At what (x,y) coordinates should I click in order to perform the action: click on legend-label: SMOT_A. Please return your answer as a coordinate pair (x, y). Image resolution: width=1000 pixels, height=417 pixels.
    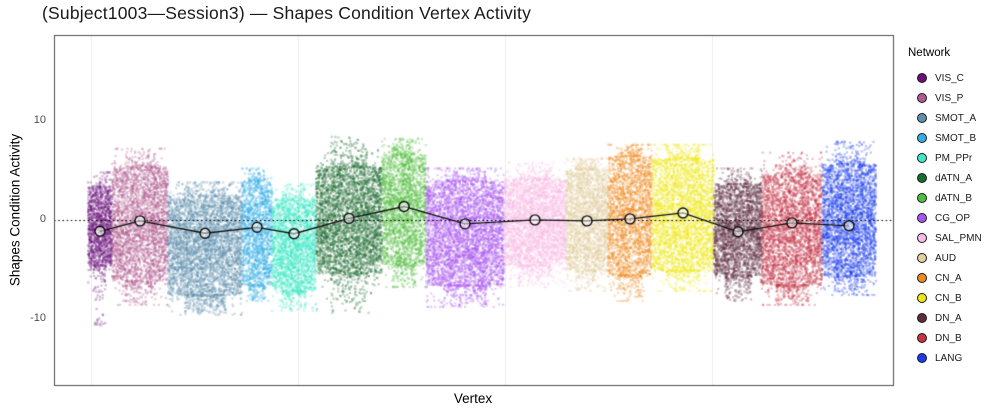
    Looking at the image, I should click on (956, 118).